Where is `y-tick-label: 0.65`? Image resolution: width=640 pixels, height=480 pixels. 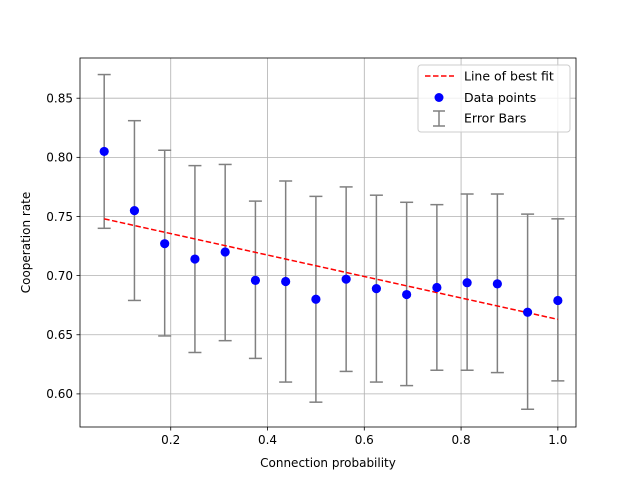 y-tick-label: 0.65 is located at coordinates (59, 335).